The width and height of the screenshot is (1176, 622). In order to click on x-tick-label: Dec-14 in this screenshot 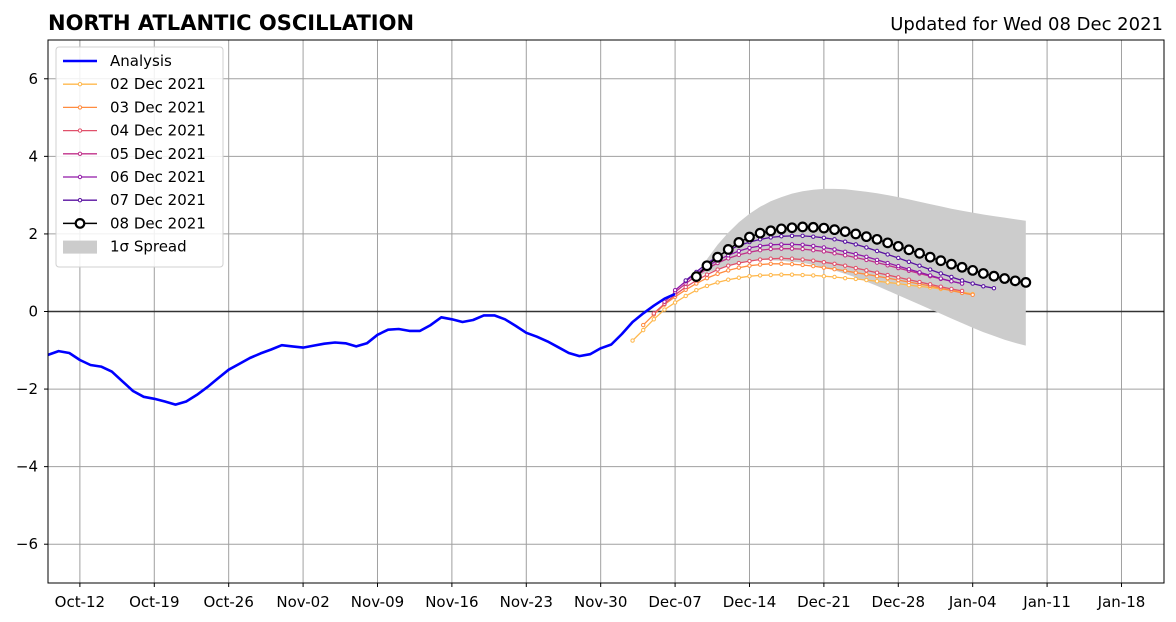, I will do `click(750, 602)`.